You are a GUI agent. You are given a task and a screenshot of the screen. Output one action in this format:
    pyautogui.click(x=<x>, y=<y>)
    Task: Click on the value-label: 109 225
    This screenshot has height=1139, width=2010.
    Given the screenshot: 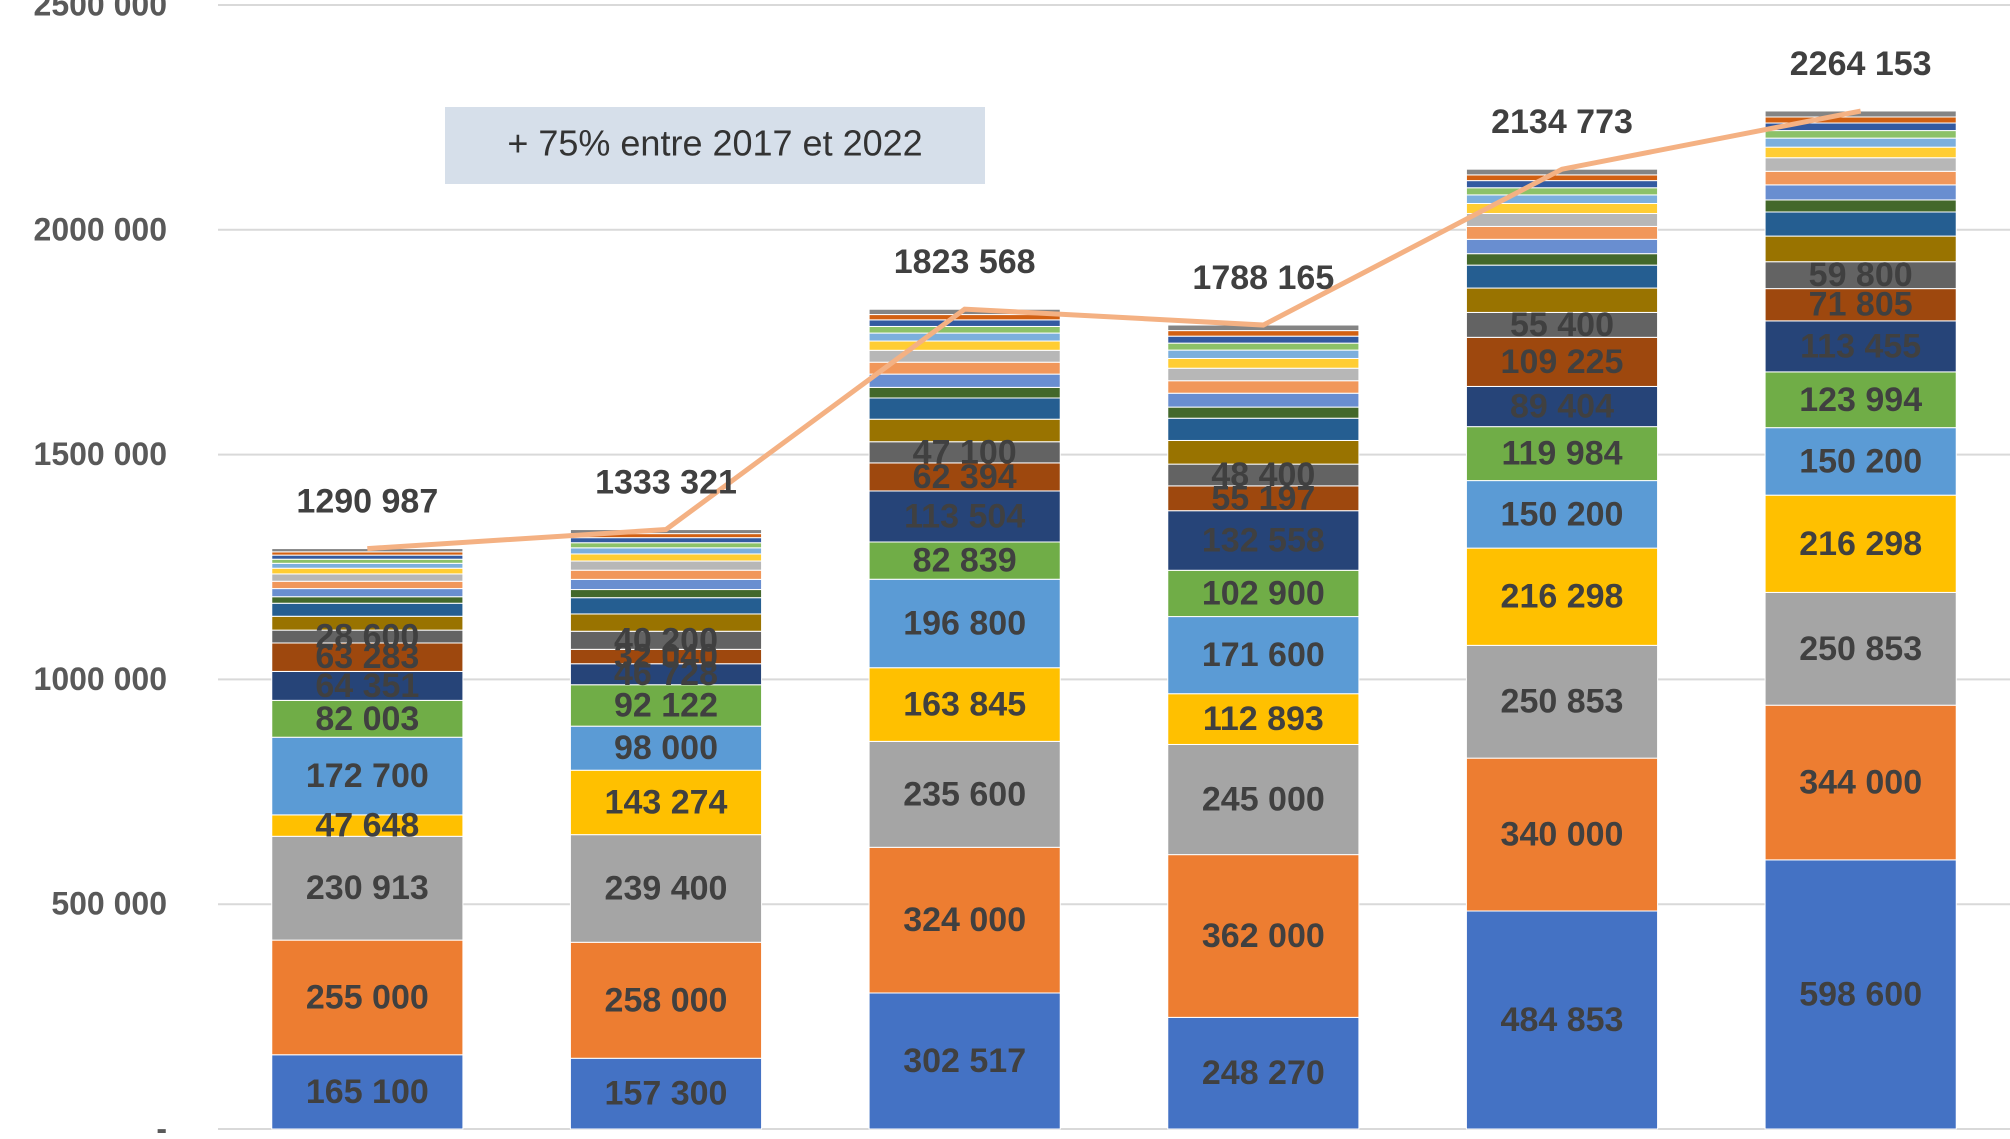 What is the action you would take?
    pyautogui.click(x=1562, y=362)
    